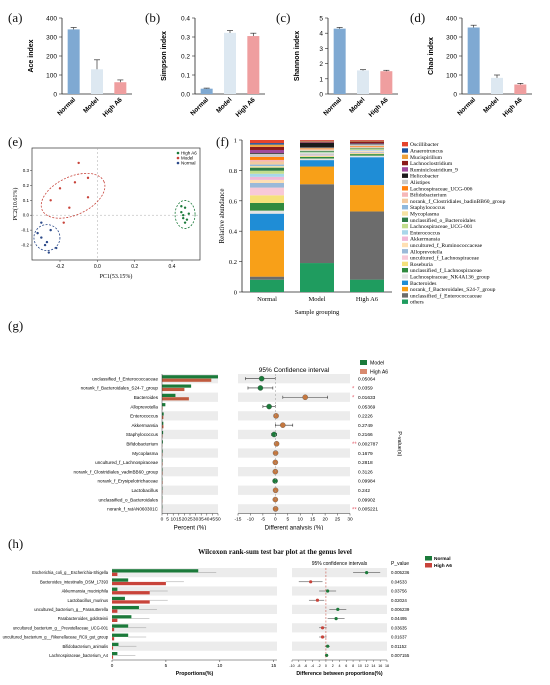 The height and width of the screenshot is (685, 550). Describe the element at coordinates (238, 520) in the screenshot. I see `x-tick-label: -15` at that location.